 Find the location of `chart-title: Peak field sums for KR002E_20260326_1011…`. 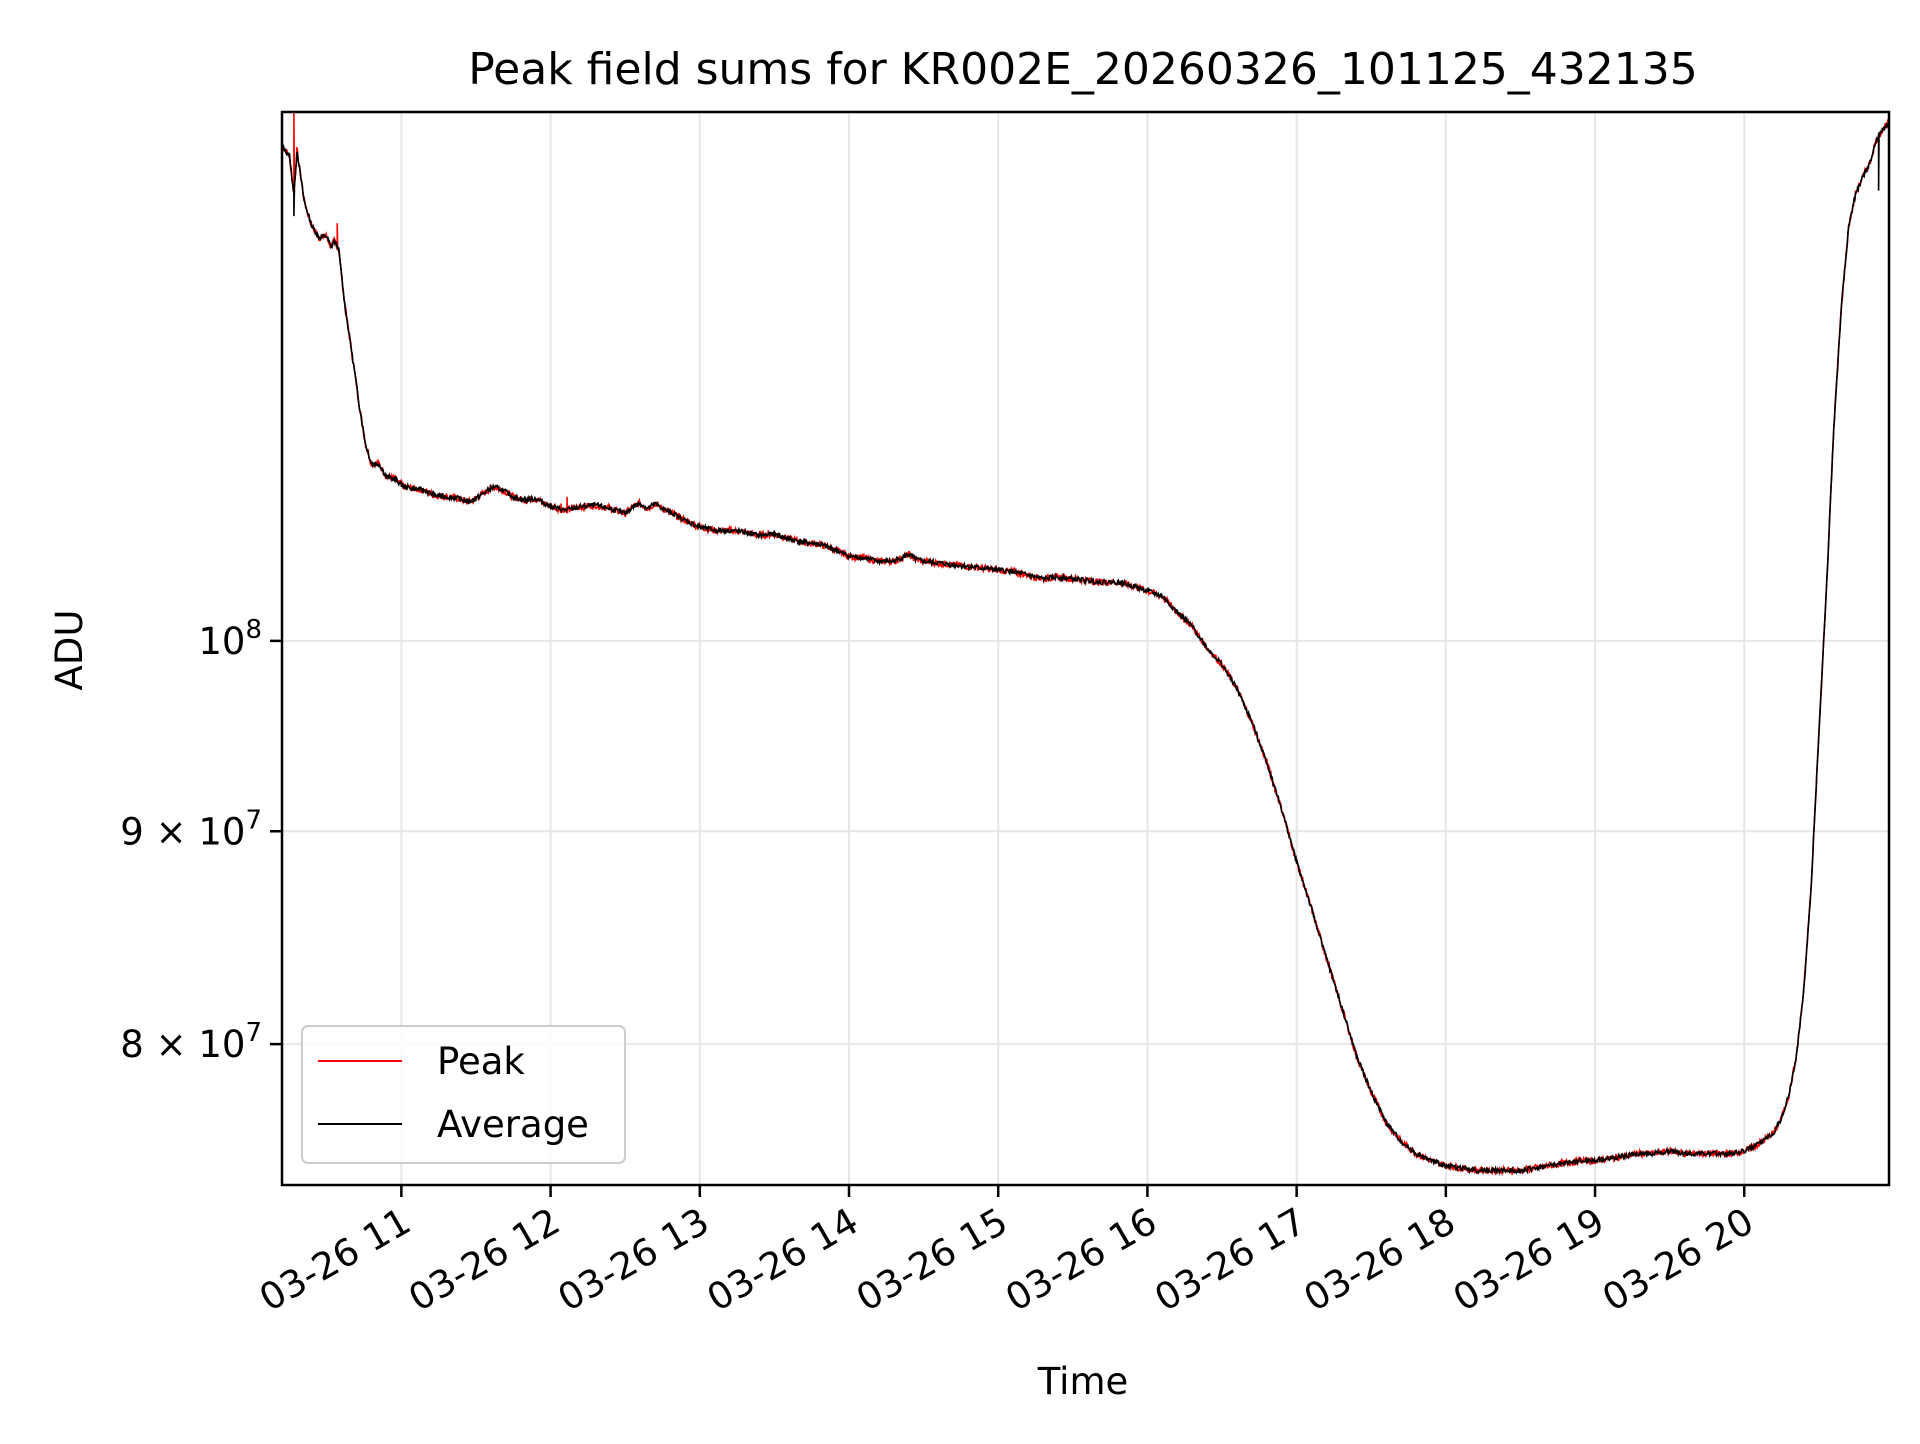

chart-title: Peak field sums for KR002E_20260326_1011… is located at coordinates (1083, 69).